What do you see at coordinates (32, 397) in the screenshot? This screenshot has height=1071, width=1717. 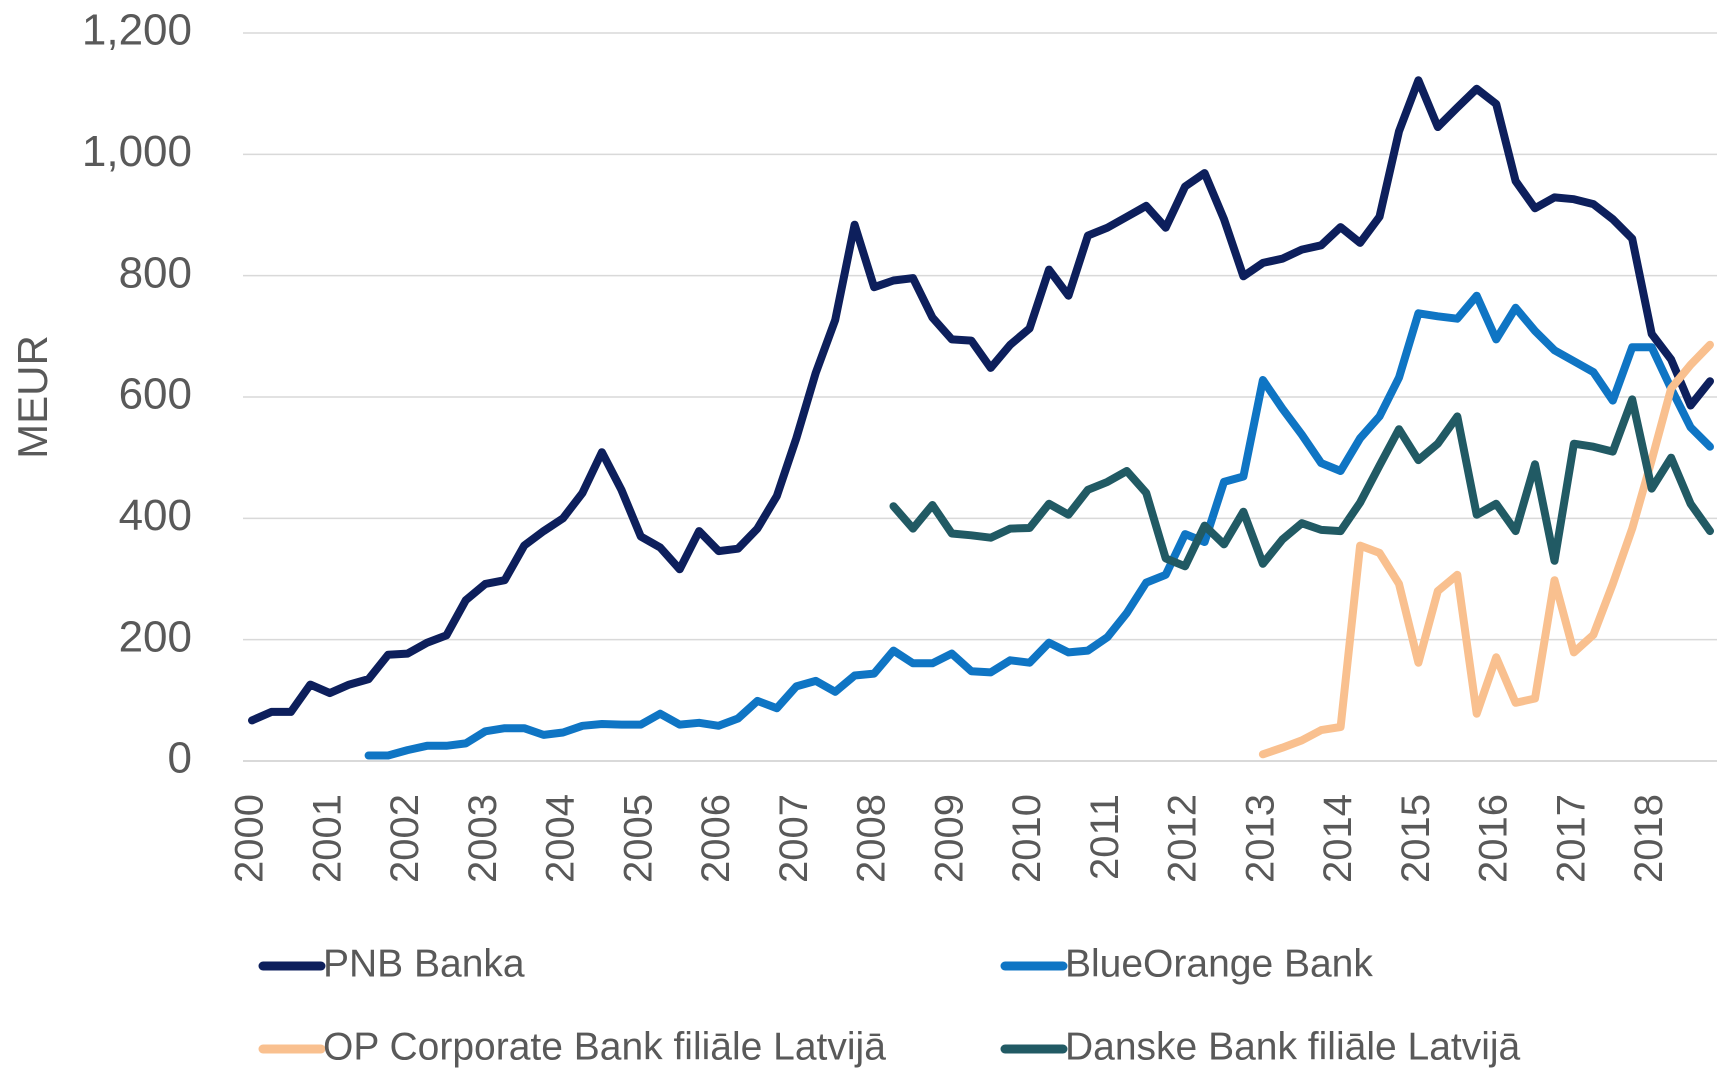 I see `y-axis-label: MEUR` at bounding box center [32, 397].